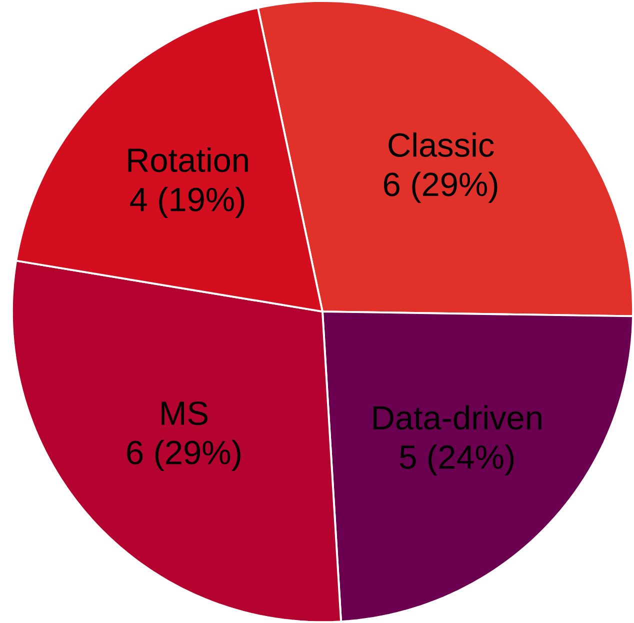  What do you see at coordinates (187, 202) in the screenshot?
I see `data-label: 4 (19%)` at bounding box center [187, 202].